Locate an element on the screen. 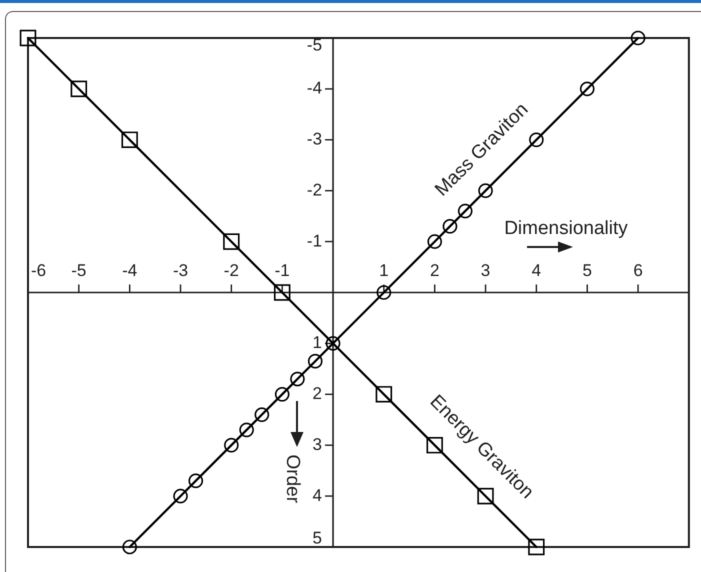  x-tick-label: -3 is located at coordinates (180, 270).